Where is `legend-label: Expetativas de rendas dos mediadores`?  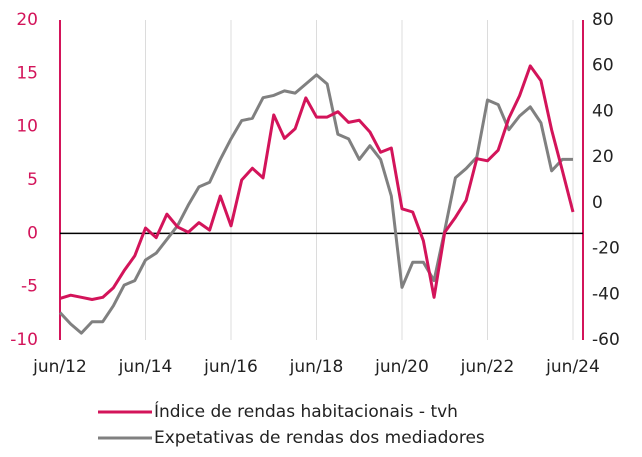
legend-label: Expetativas de rendas dos mediadores is located at coordinates (319, 438).